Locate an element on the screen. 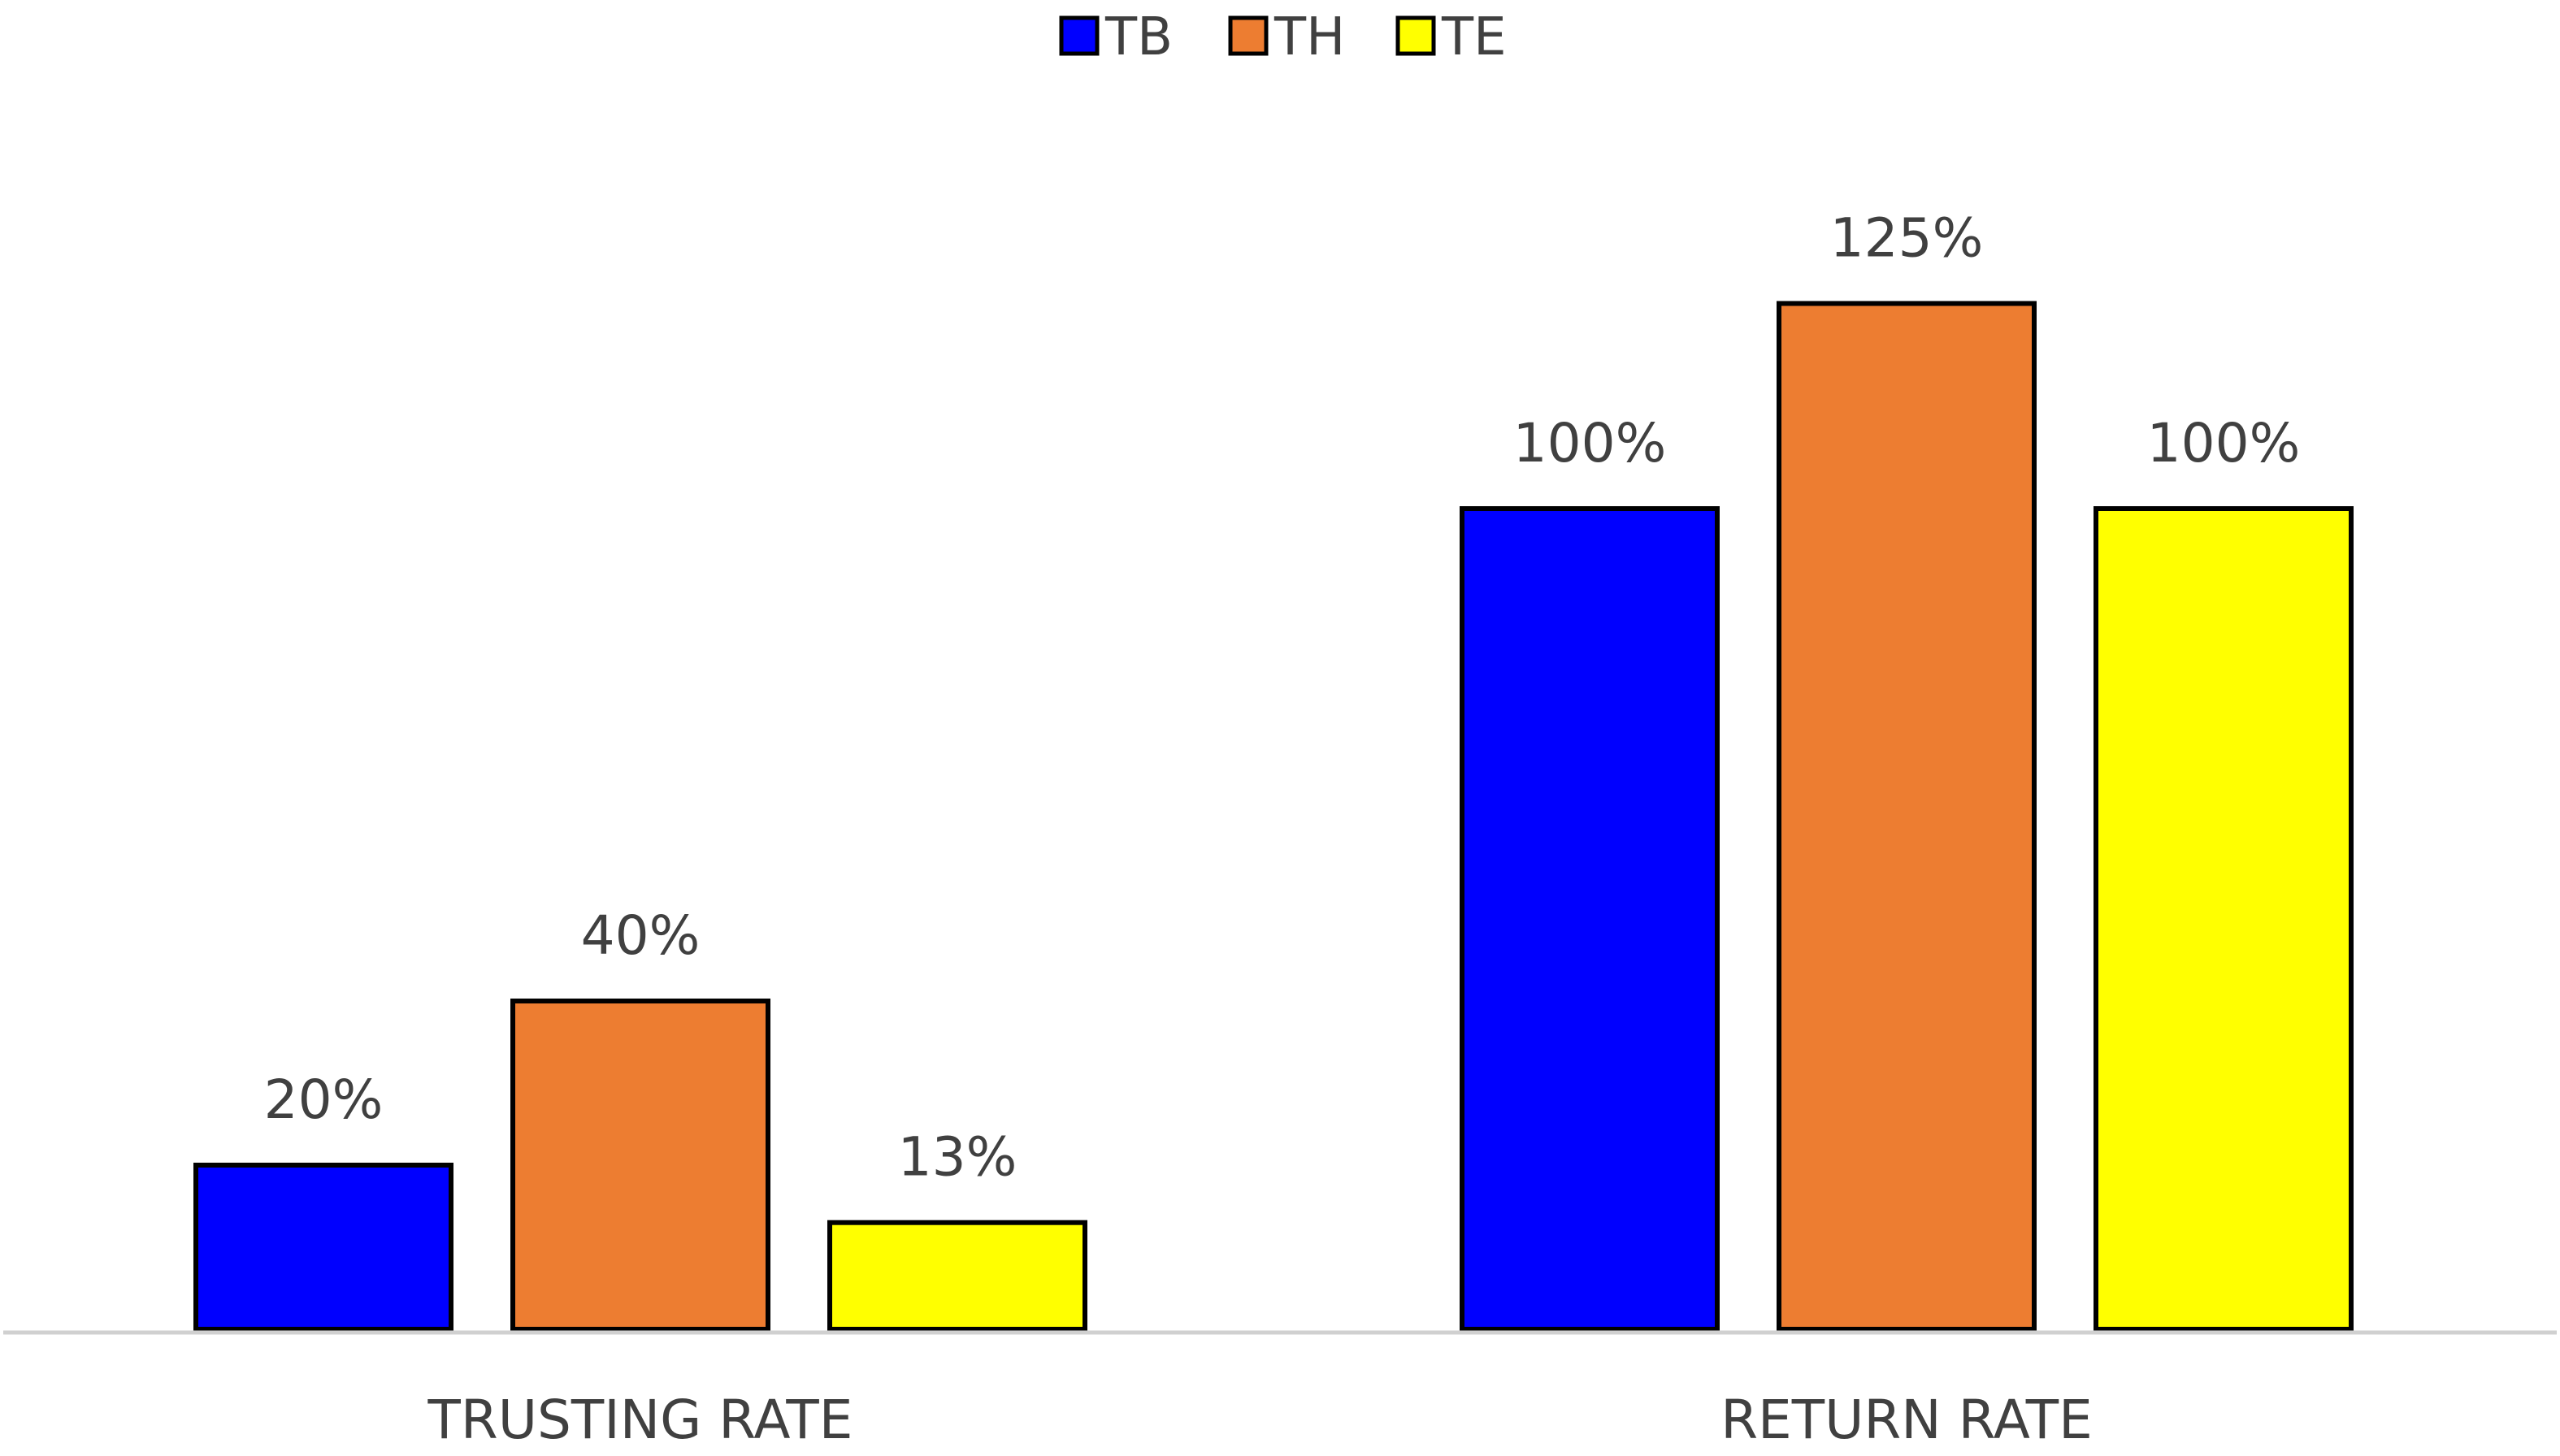  legend-label-tb: TB is located at coordinates (1138, 37).